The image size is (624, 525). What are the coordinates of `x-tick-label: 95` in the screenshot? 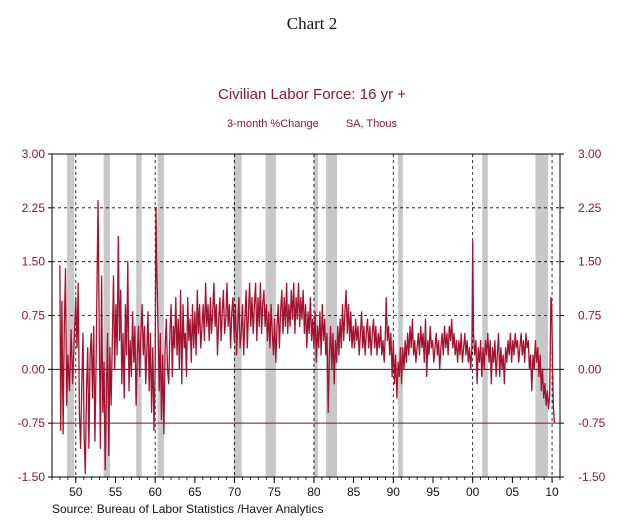 It's located at (433, 492).